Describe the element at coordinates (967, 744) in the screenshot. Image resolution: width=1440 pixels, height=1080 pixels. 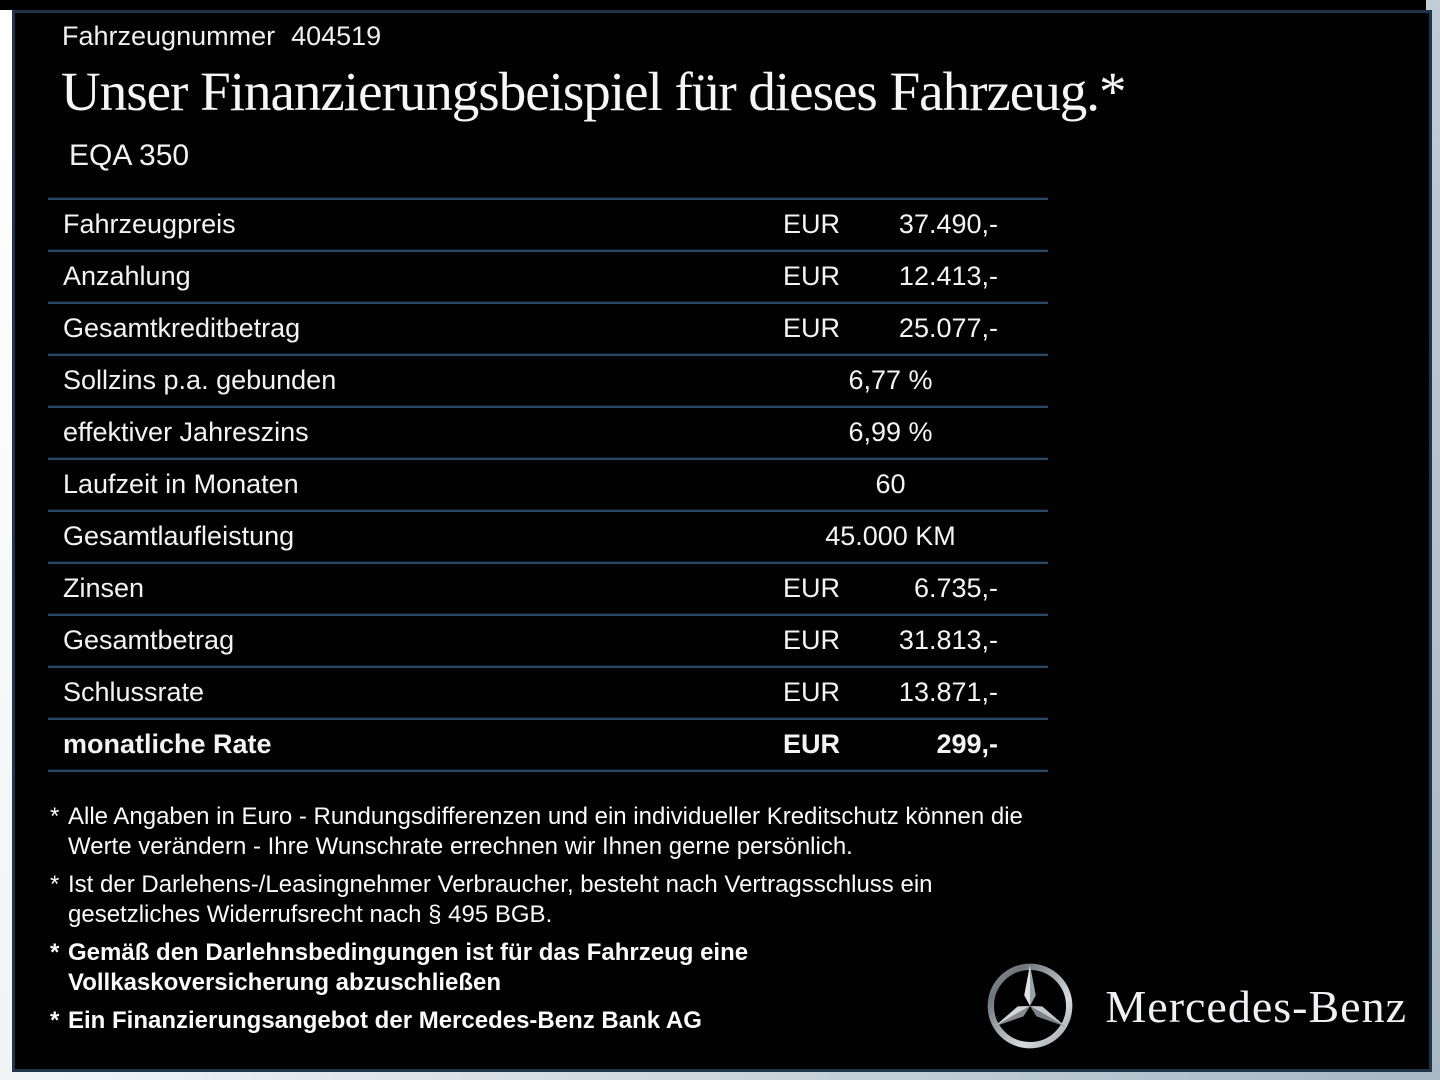
I see `amount: 299,-` at that location.